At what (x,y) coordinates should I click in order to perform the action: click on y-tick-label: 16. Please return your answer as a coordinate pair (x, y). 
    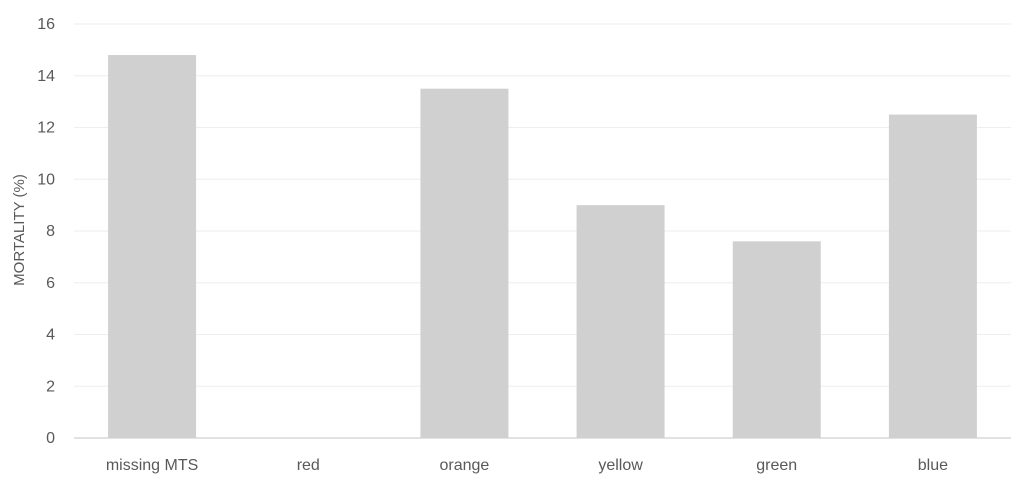
    Looking at the image, I should click on (46, 24).